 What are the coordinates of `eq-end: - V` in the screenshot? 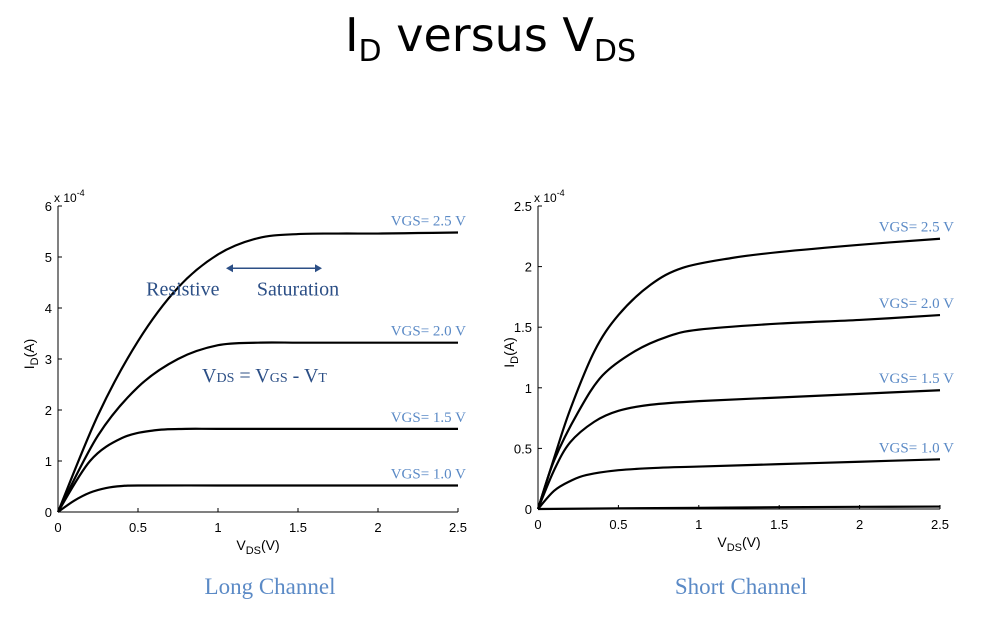 It's located at (303, 376).